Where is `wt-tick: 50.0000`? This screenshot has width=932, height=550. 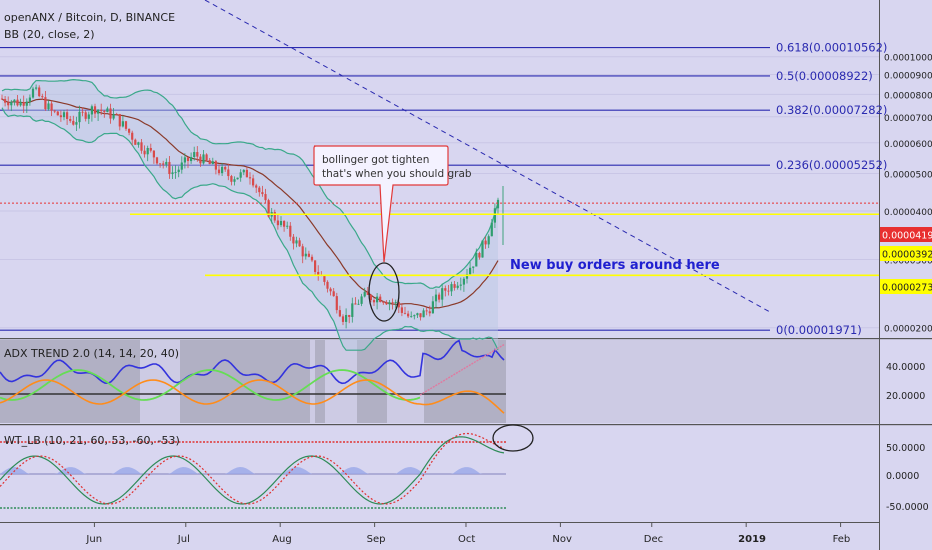 wt-tick: 50.0000 is located at coordinates (905, 448).